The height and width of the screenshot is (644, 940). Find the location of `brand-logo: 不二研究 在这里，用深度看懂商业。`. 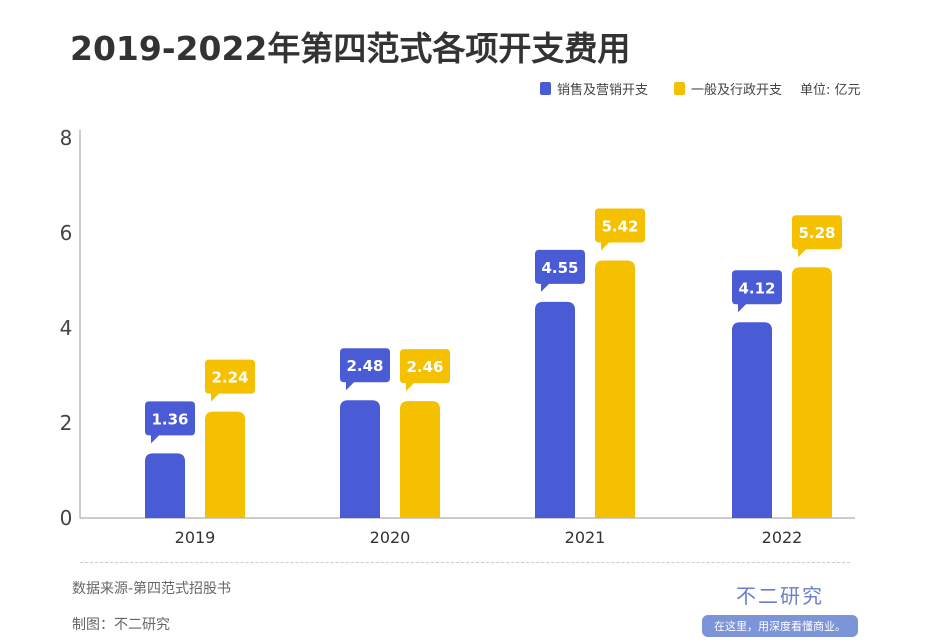

brand-logo: 不二研究 在这里，用深度看懂商业。 is located at coordinates (780, 608).